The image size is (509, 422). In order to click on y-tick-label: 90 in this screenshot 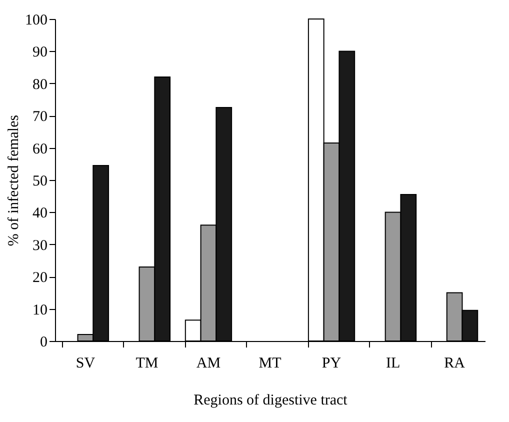, I will do `click(40, 52)`.